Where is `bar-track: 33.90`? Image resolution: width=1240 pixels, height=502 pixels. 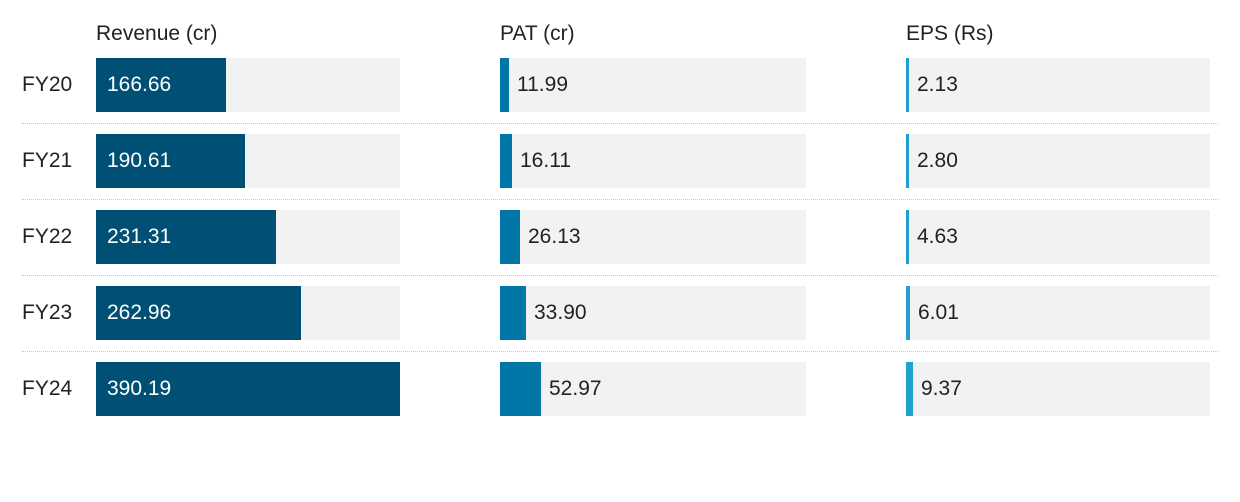 bar-track: 33.90 is located at coordinates (653, 313).